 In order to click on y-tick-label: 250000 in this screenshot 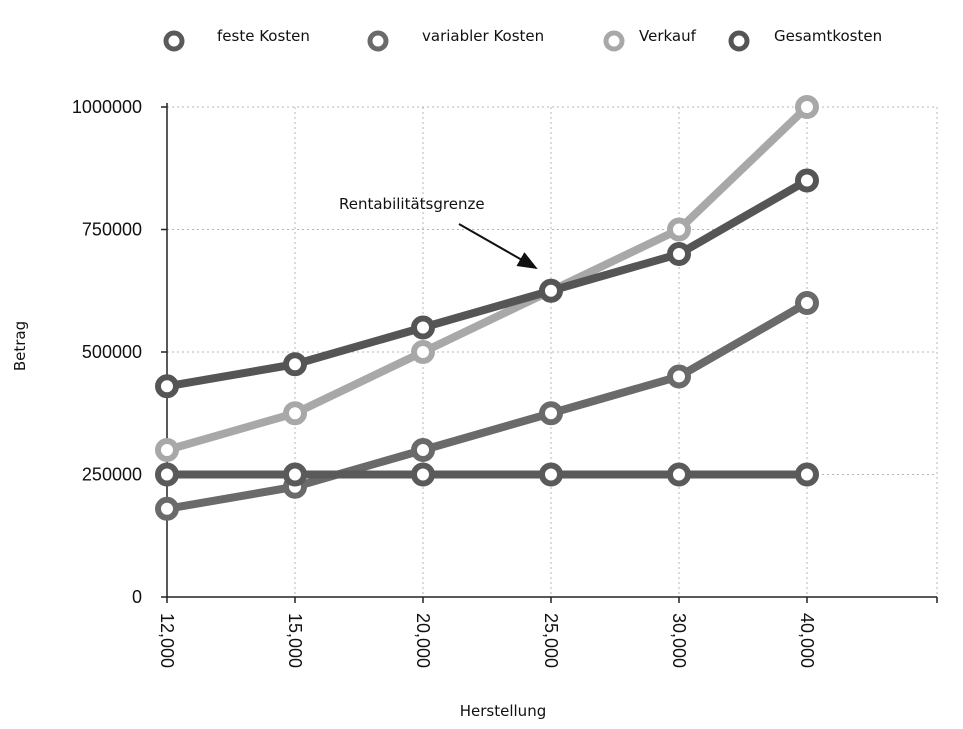, I will do `click(112, 475)`.